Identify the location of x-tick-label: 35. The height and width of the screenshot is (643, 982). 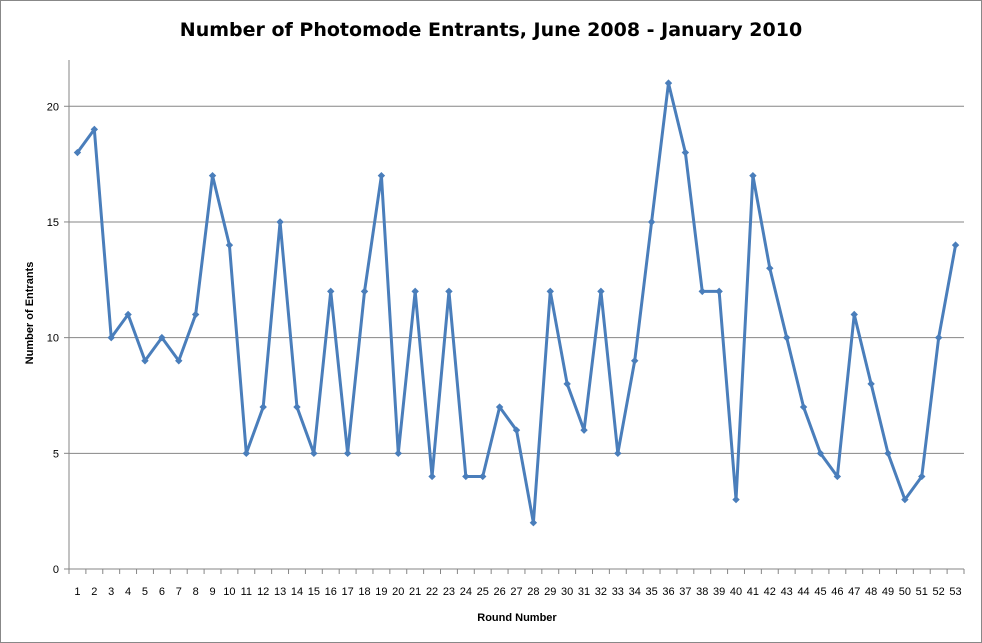
(651, 592).